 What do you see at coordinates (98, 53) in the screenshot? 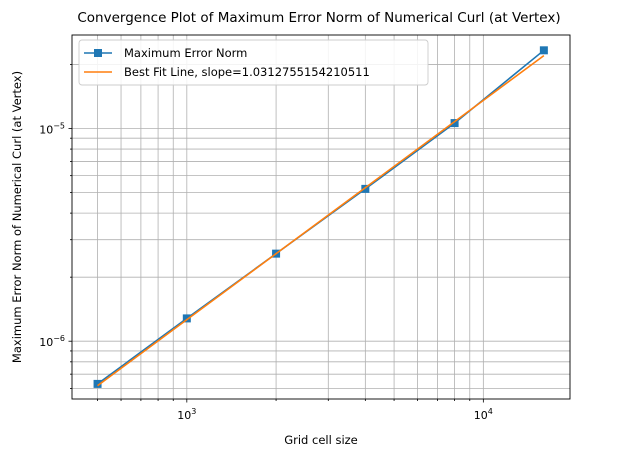
I see `legend-marker-square` at bounding box center [98, 53].